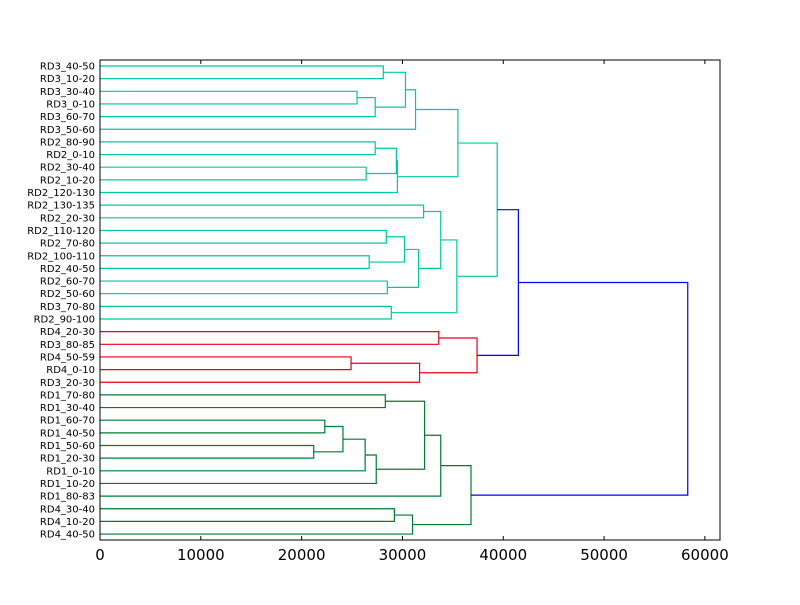 This screenshot has height=605, width=800. What do you see at coordinates (67, 130) in the screenshot?
I see `leaf-label: RD3_50-60` at bounding box center [67, 130].